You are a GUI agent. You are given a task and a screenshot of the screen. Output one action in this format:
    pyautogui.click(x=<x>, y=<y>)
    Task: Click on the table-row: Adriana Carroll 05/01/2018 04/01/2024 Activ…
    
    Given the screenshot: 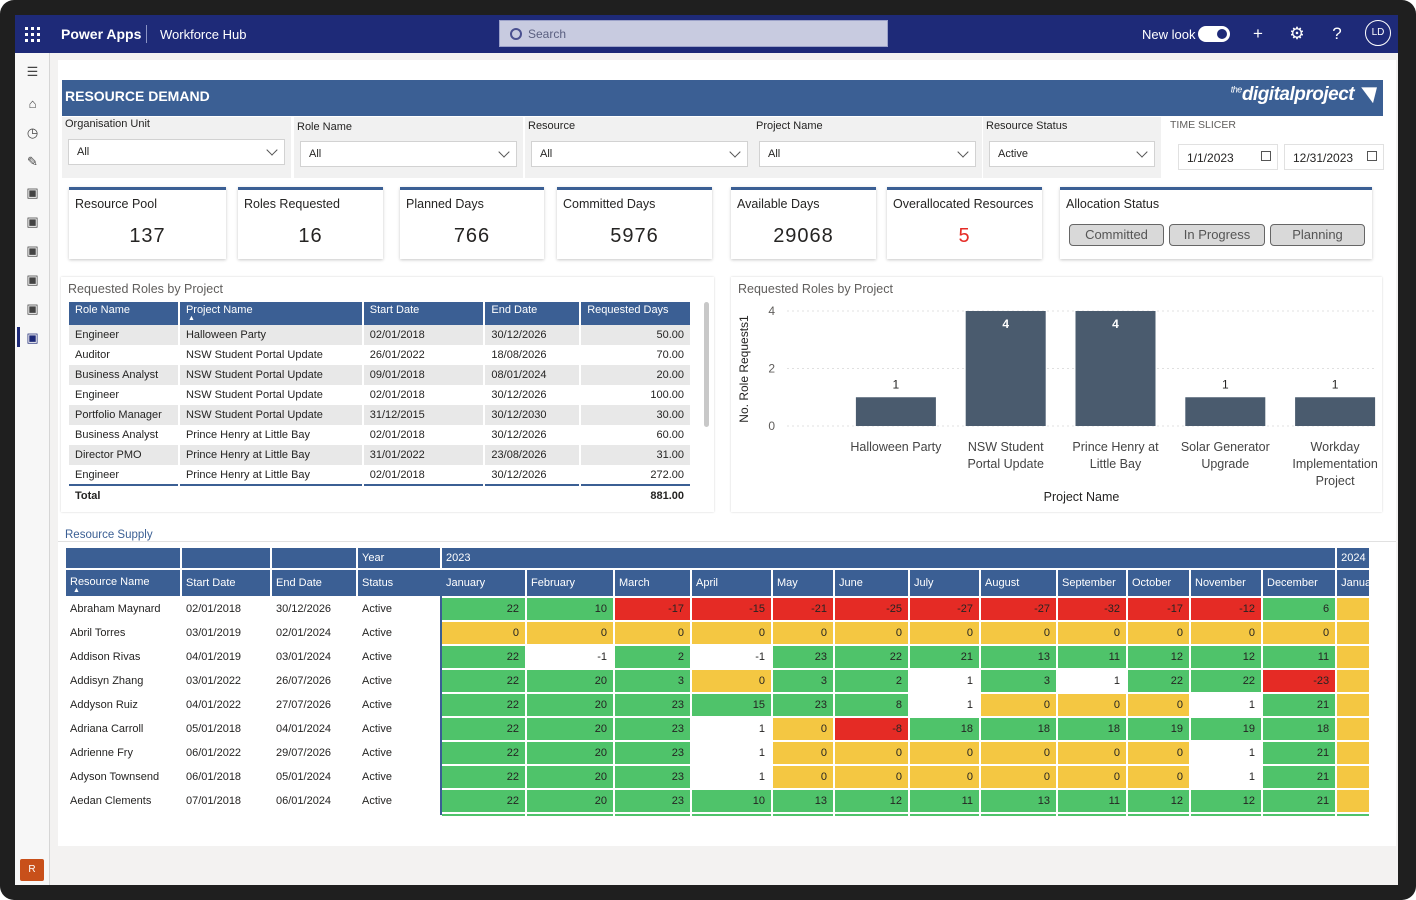 What is the action you would take?
    pyautogui.click(x=719, y=729)
    